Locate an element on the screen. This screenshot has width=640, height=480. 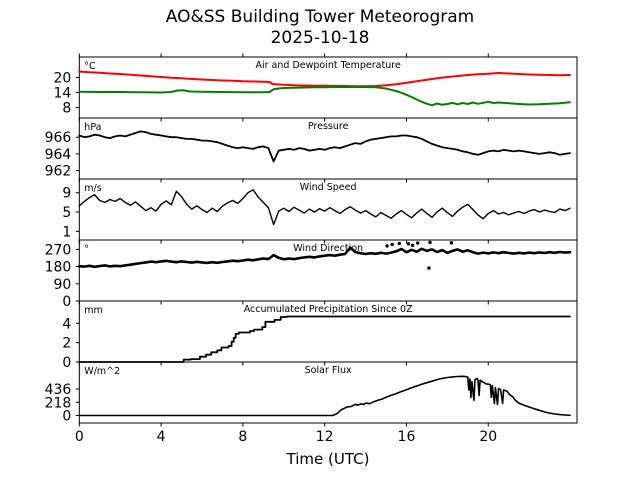
panel-wind-speed: 9 5 1 Wind Speed m/s is located at coordinates (320, 211).